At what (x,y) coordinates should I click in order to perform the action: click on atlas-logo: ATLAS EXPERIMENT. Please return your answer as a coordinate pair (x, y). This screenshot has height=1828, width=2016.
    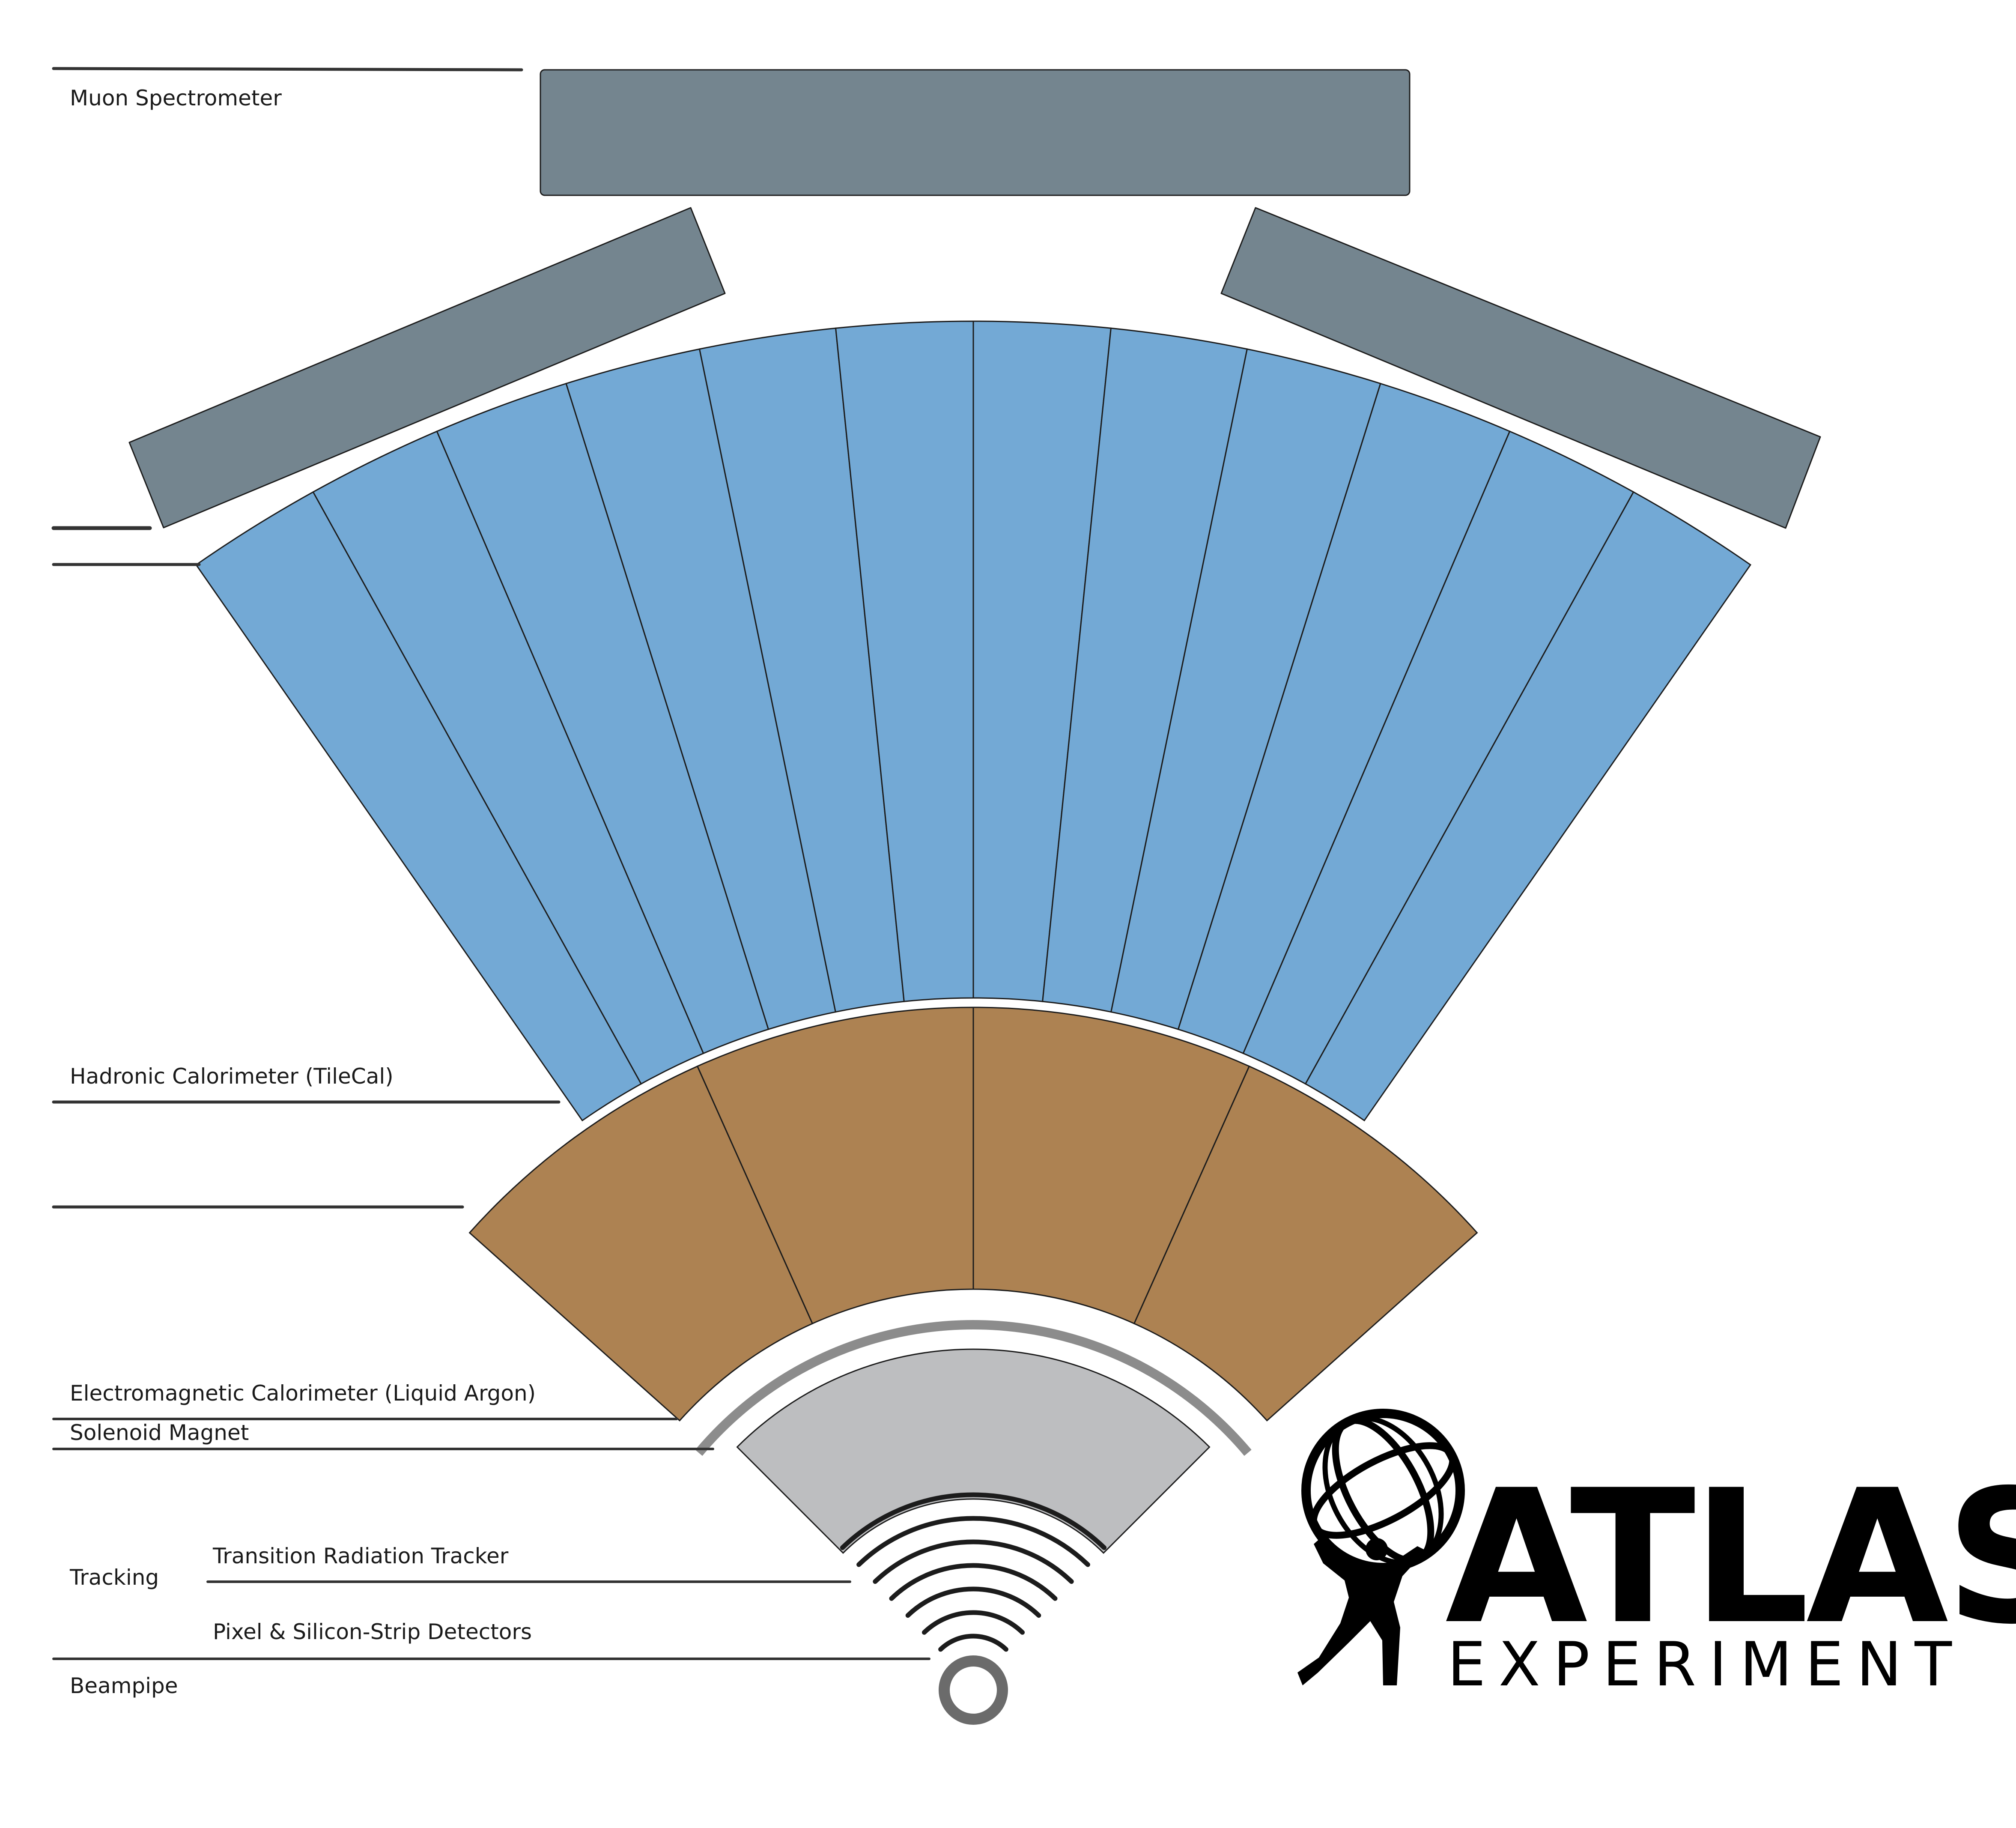
    Looking at the image, I should click on (1656, 1554).